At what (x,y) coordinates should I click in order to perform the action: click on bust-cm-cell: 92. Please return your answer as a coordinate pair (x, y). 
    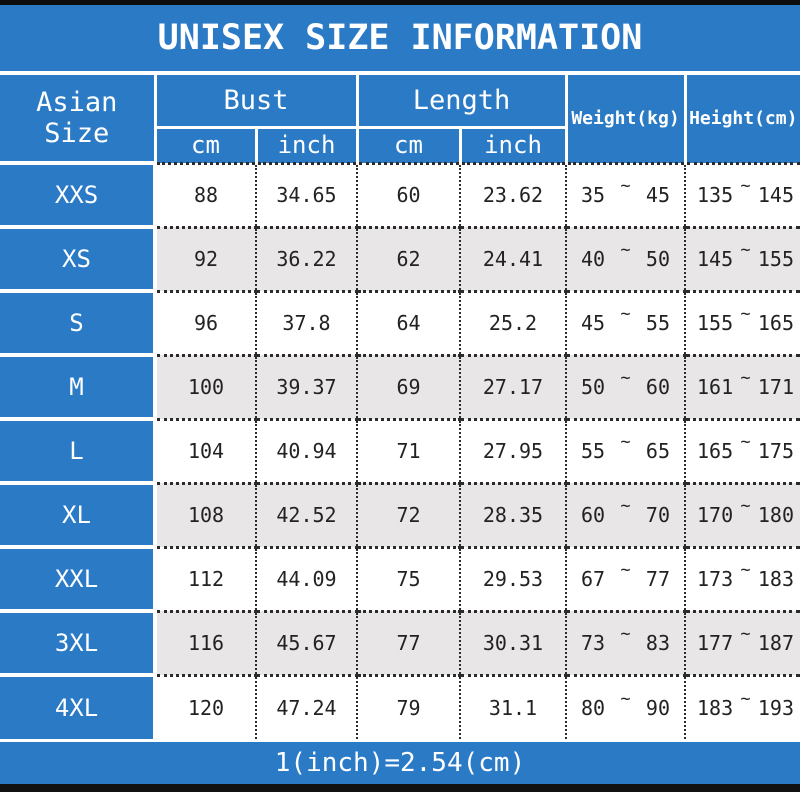
    Looking at the image, I should click on (206, 259).